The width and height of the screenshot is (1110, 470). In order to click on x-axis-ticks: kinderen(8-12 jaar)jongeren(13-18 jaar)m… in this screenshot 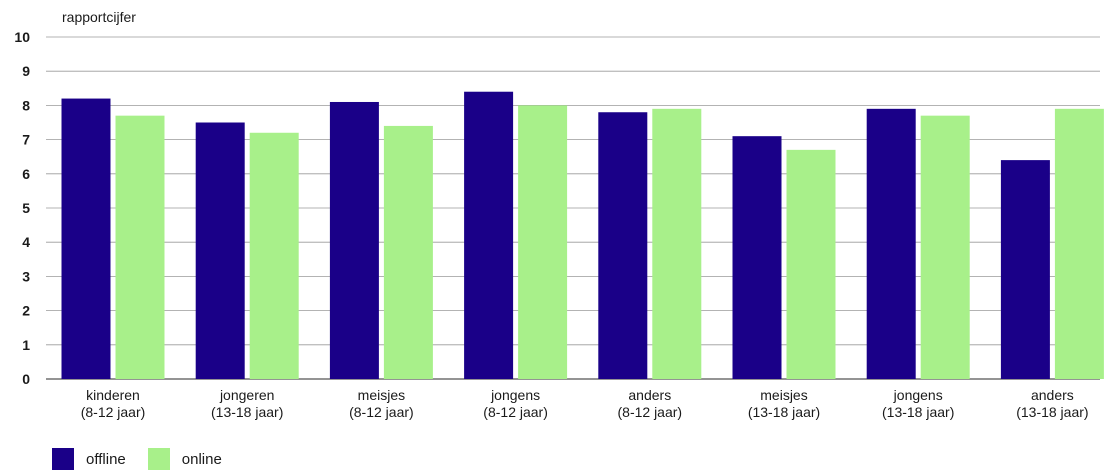, I will do `click(585, 403)`.